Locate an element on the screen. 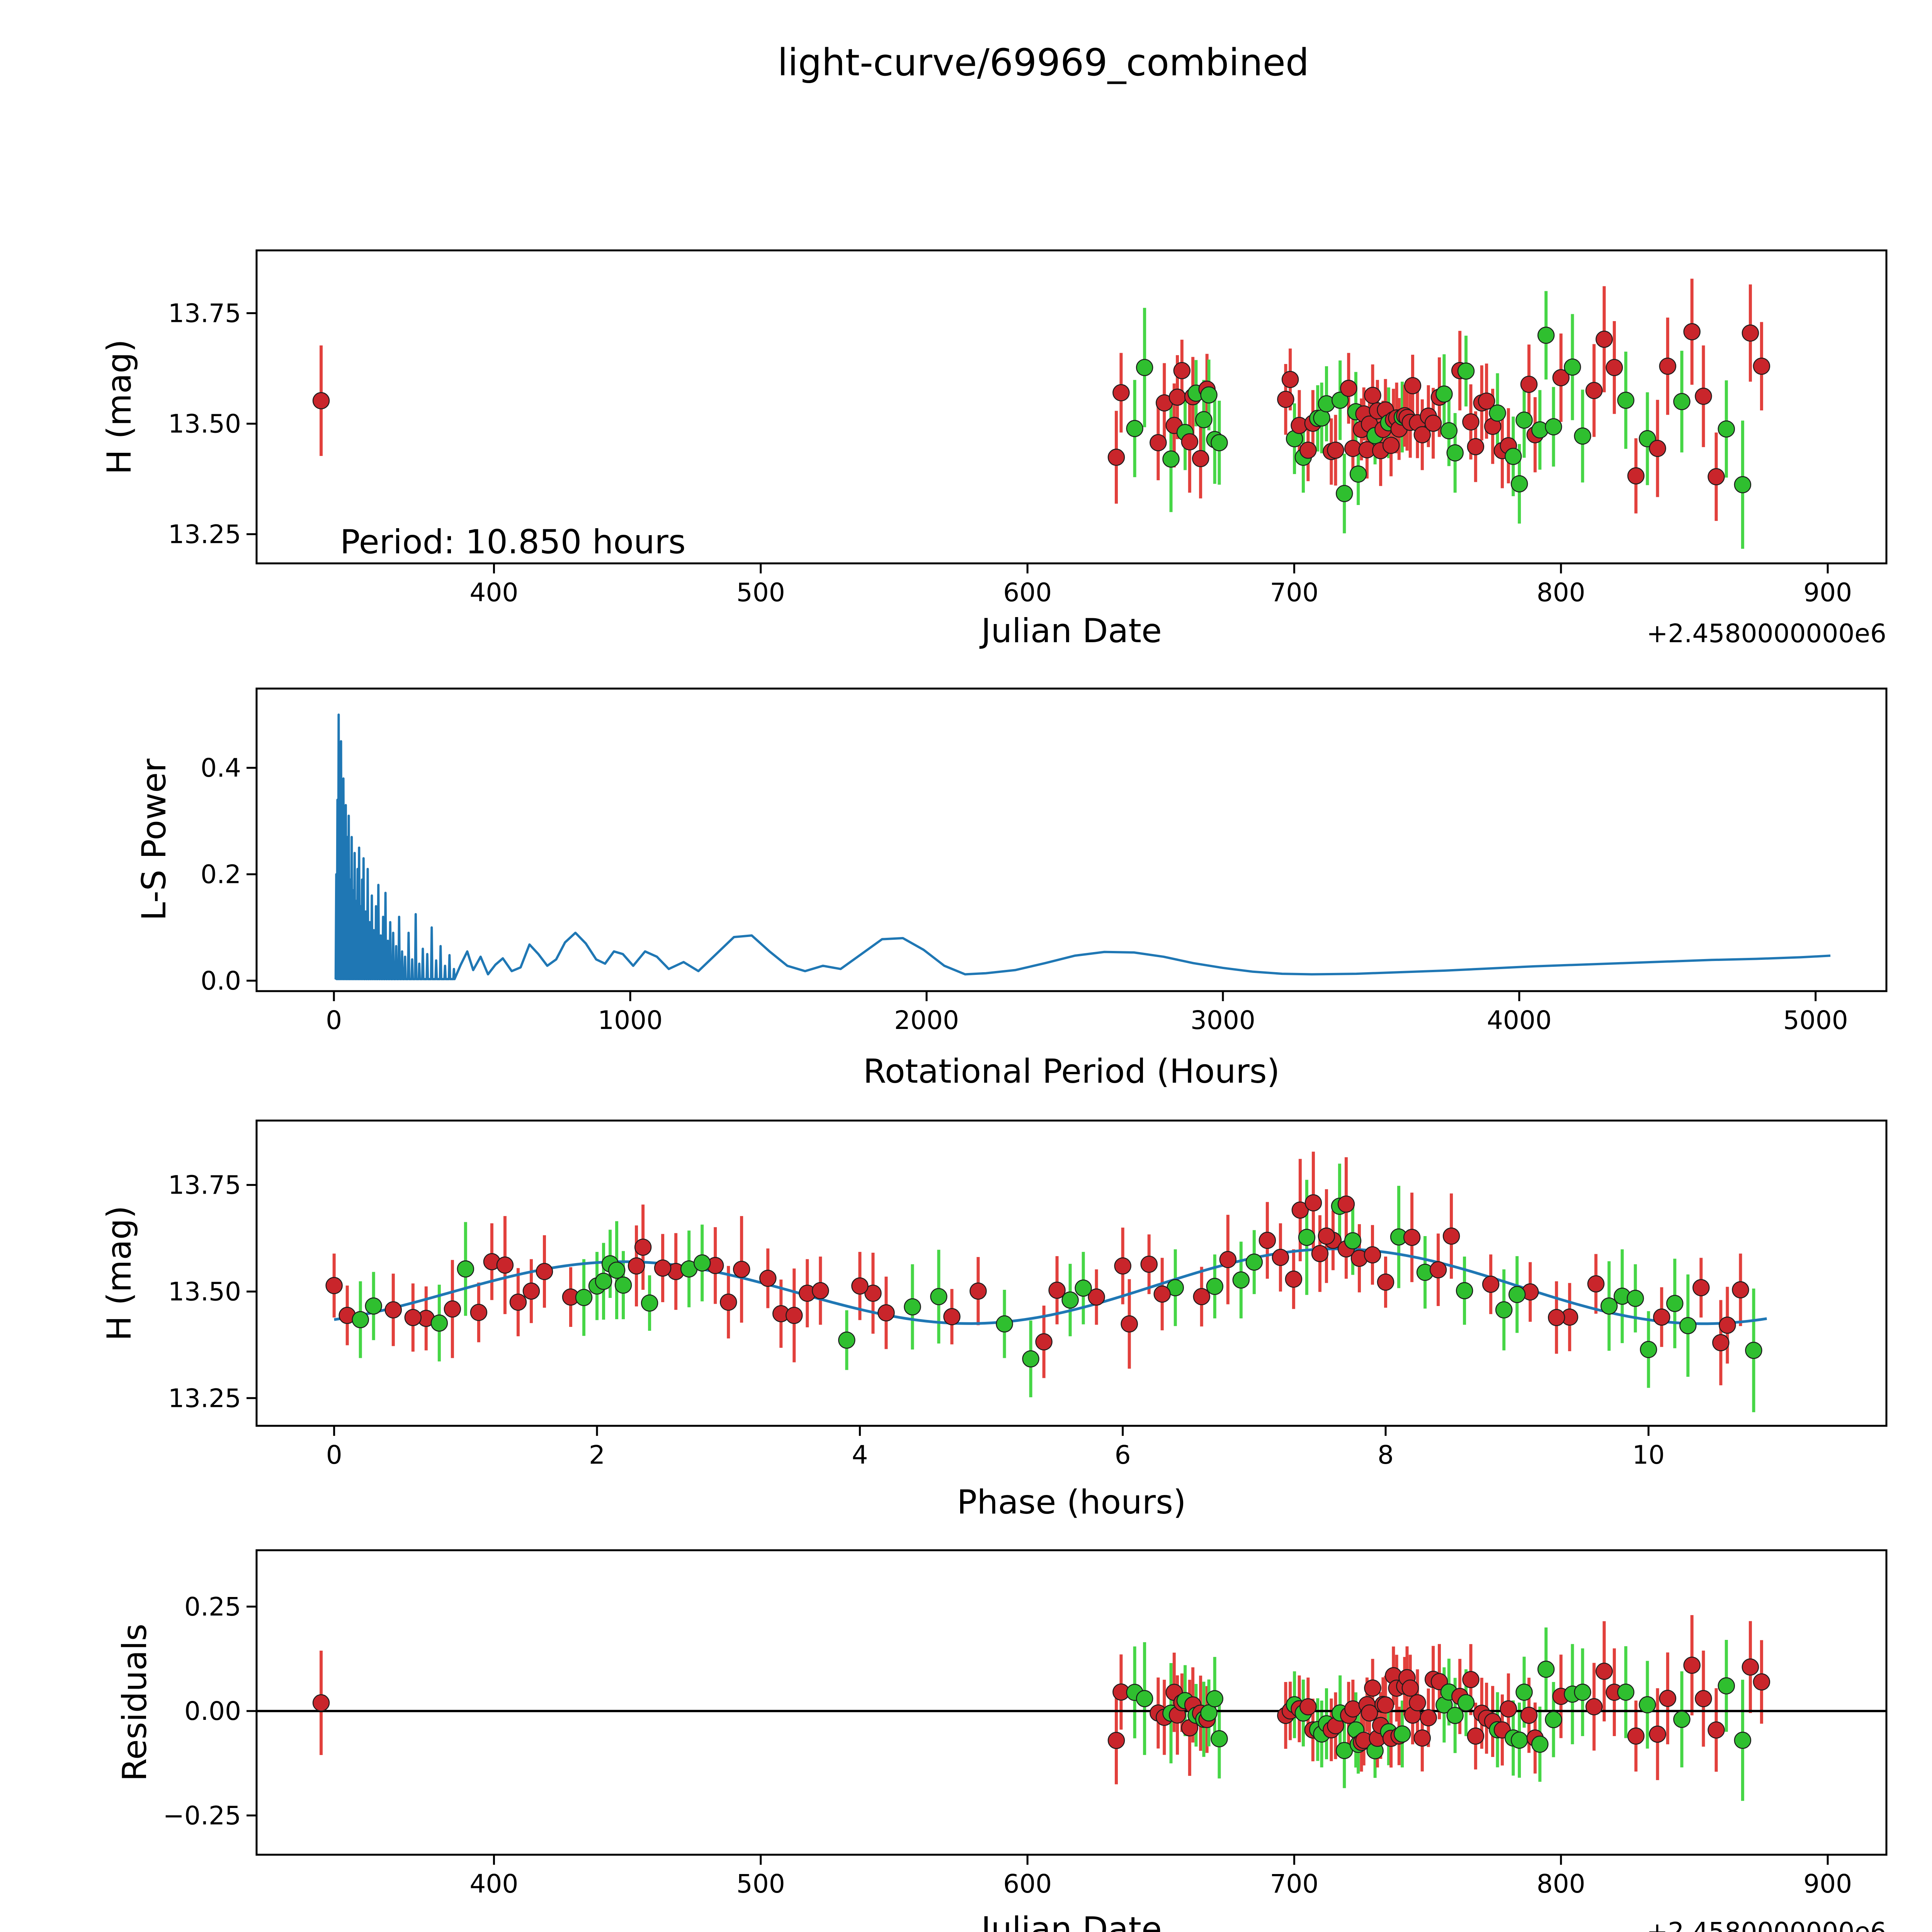 The image size is (1932, 1932). x-tick-label: 2000 is located at coordinates (927, 1020).